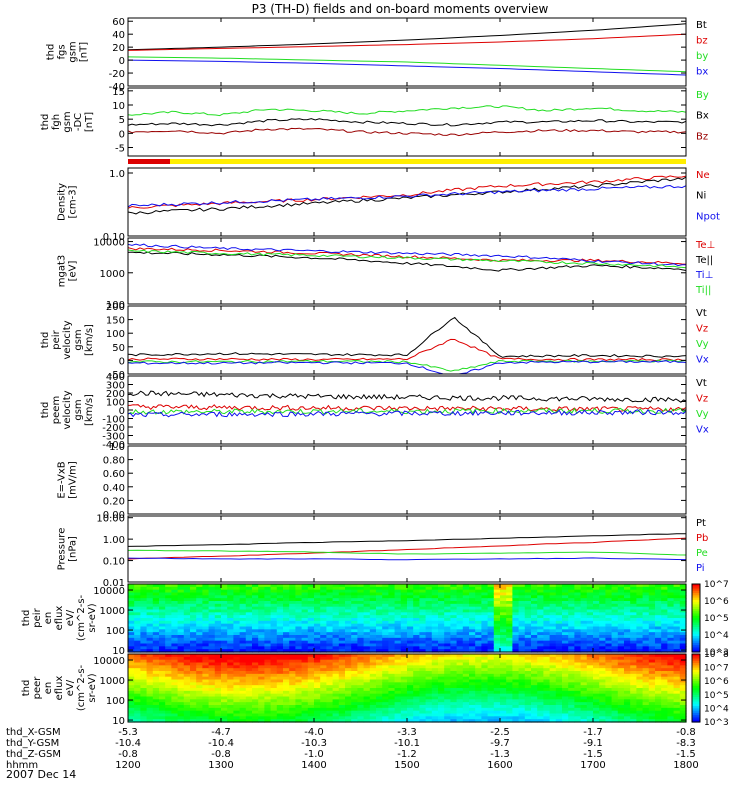 The width and height of the screenshot is (750, 800). Describe the element at coordinates (117, 174) in the screenshot. I see `ytick-label: 1.0` at that location.